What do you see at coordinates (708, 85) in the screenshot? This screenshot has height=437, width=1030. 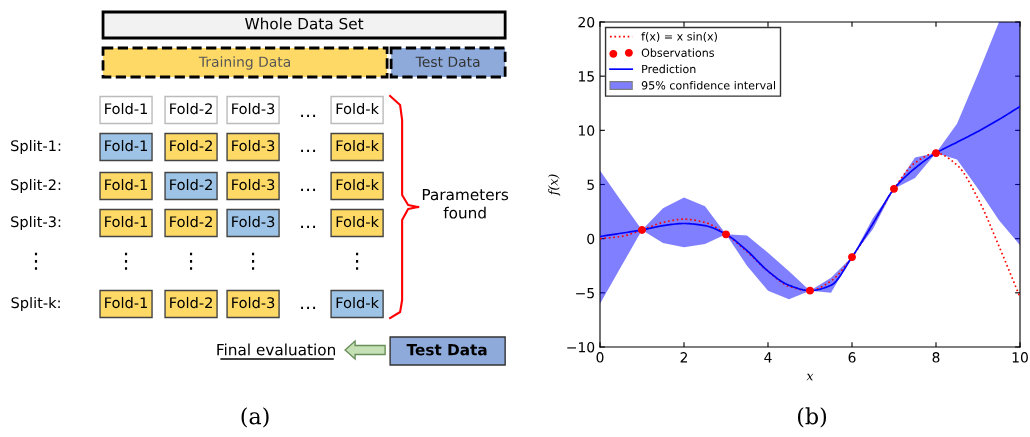 I see `annotation: 95% confidence interval` at bounding box center [708, 85].